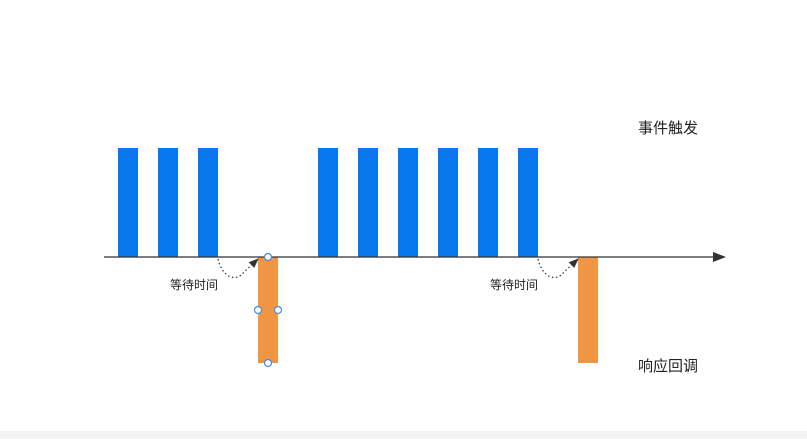 The image size is (807, 443). What do you see at coordinates (668, 128) in the screenshot?
I see `event-trigger-label: 事件触发` at bounding box center [668, 128].